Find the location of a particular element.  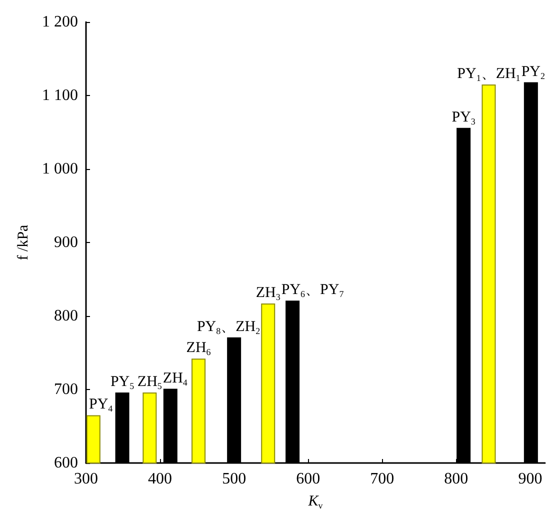

y-tick-label: 800 is located at coordinates (66, 316).